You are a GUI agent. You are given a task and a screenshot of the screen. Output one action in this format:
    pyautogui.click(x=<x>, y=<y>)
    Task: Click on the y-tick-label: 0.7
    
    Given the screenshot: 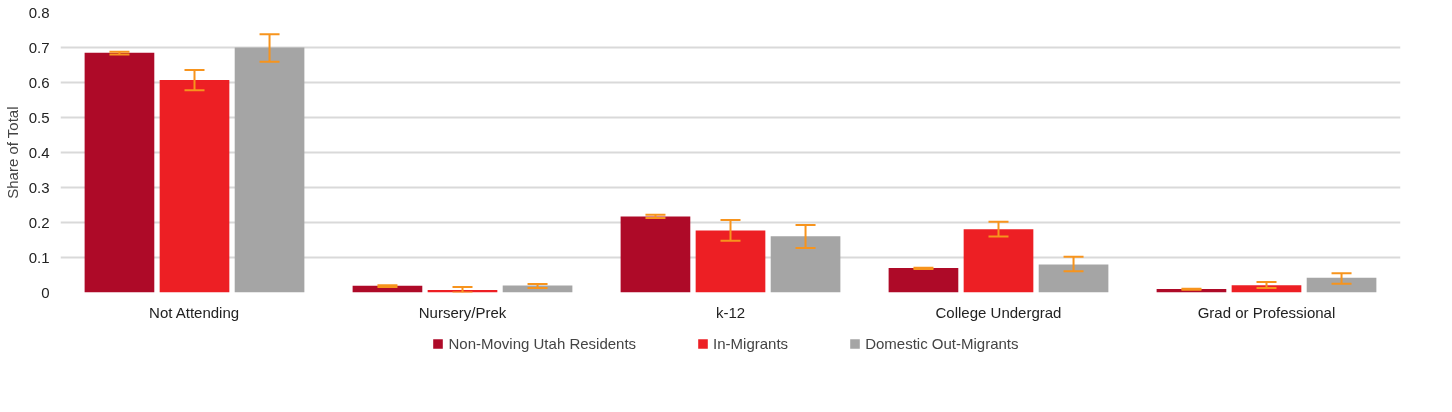 What is the action you would take?
    pyautogui.click(x=39, y=47)
    